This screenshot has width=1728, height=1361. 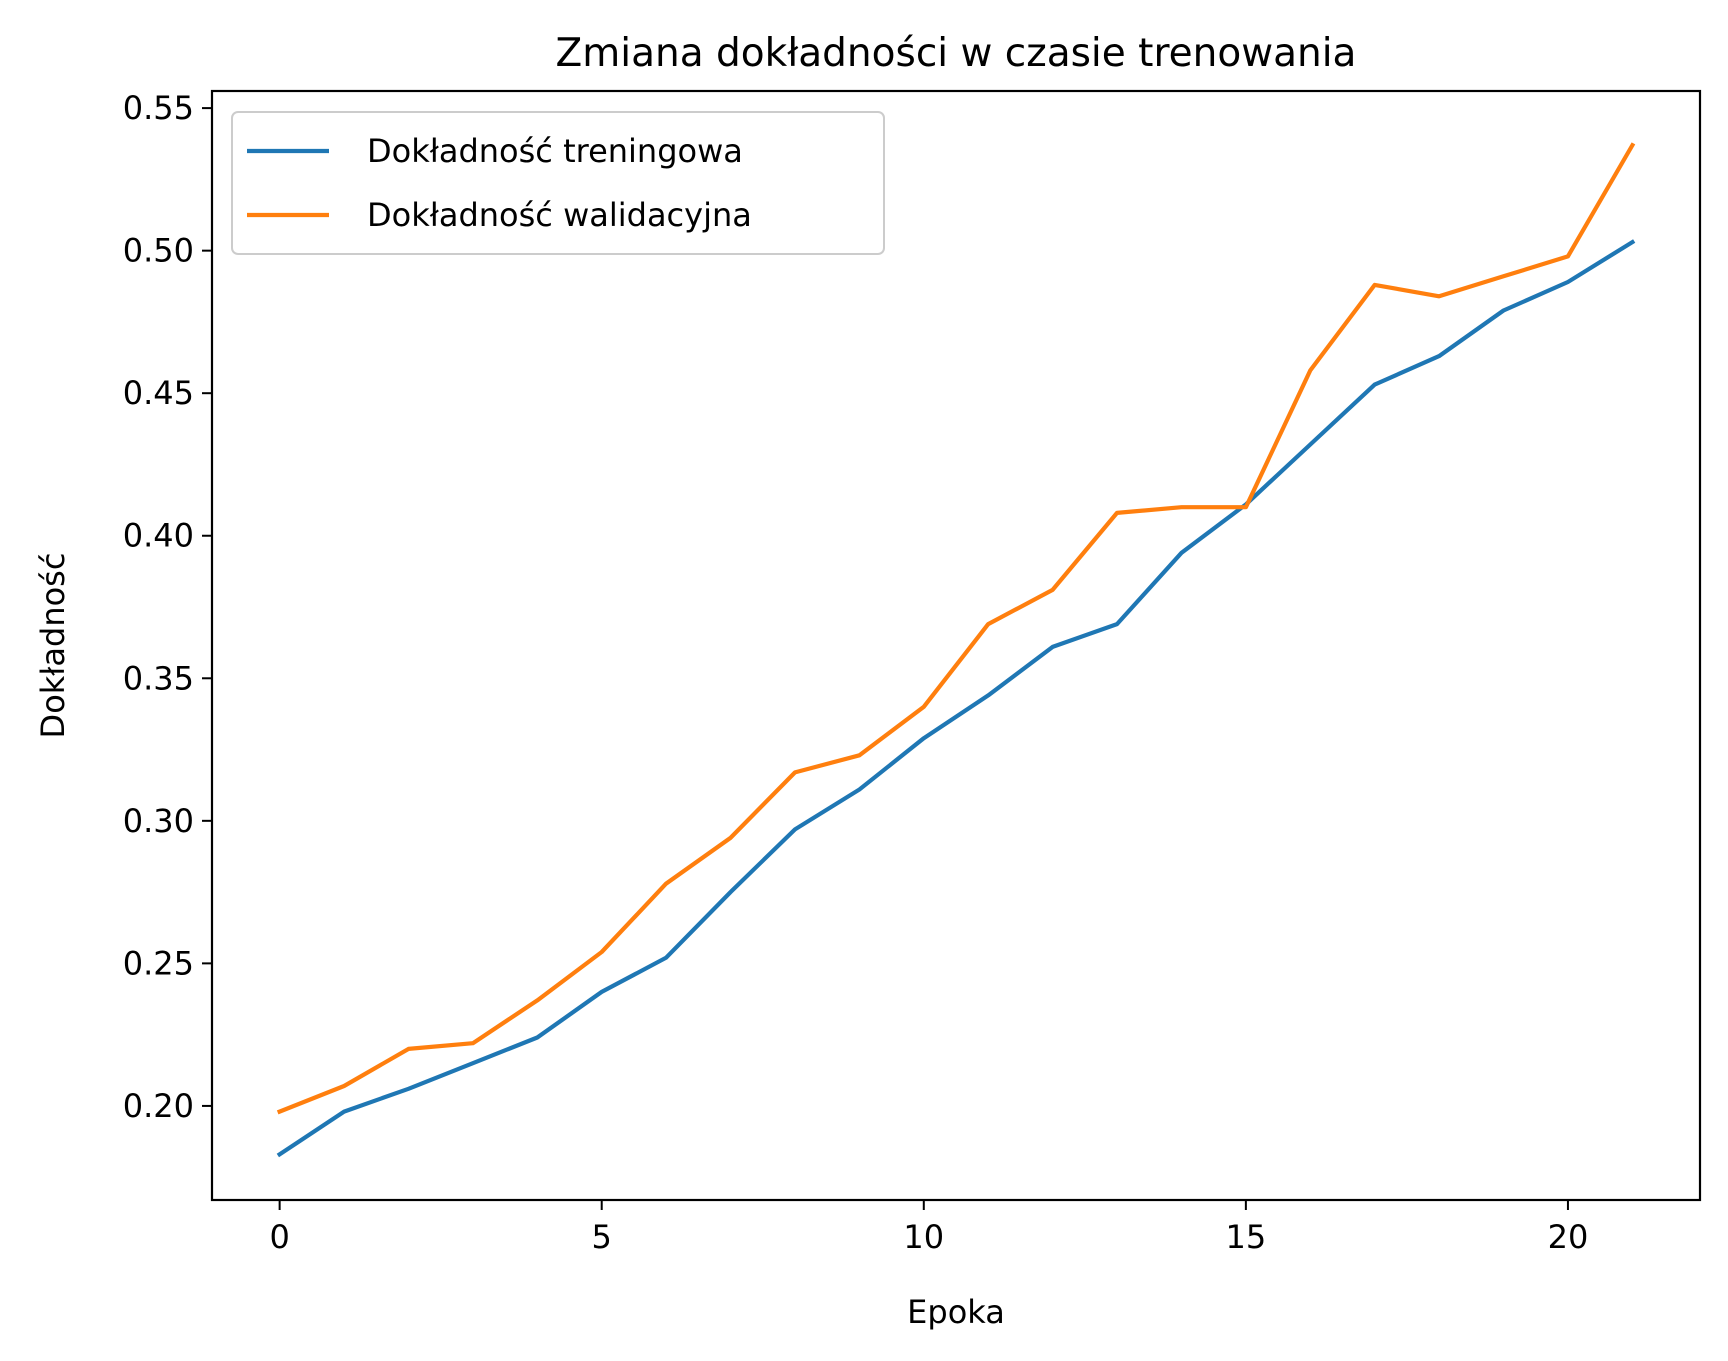 I want to click on x-tick-label: 10, so click(x=923, y=1237).